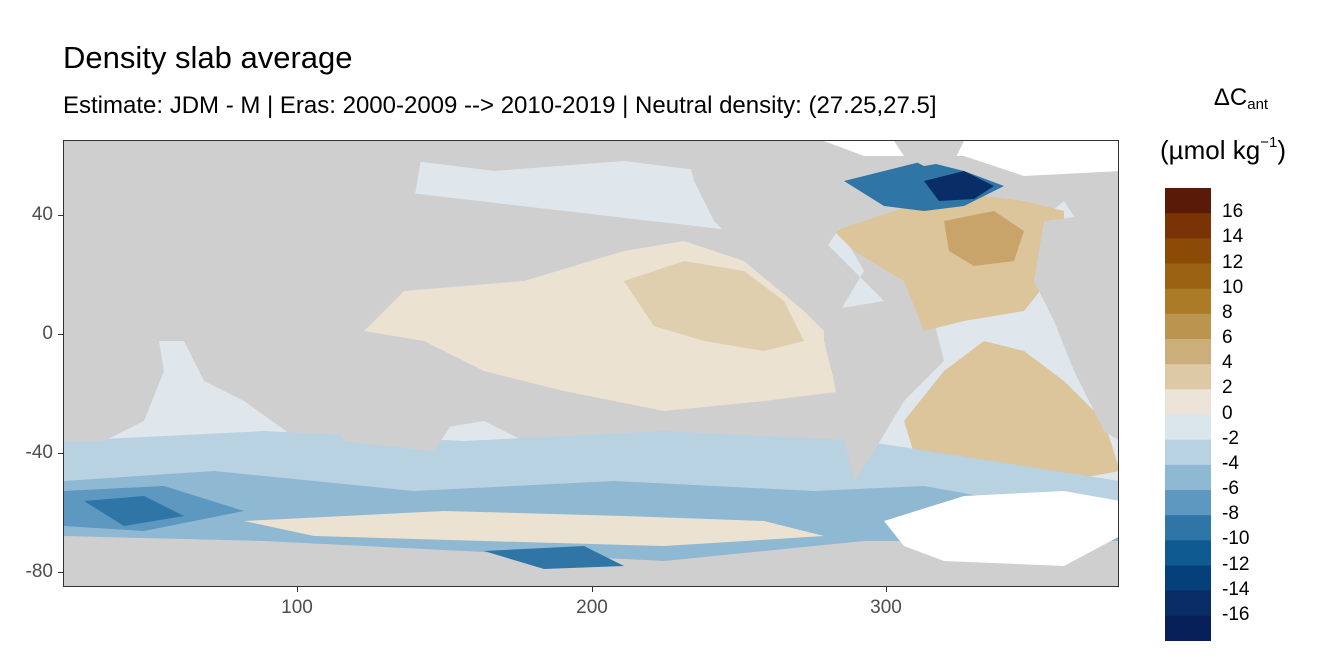  What do you see at coordinates (1230, 438) in the screenshot?
I see `legend-label: -2` at bounding box center [1230, 438].